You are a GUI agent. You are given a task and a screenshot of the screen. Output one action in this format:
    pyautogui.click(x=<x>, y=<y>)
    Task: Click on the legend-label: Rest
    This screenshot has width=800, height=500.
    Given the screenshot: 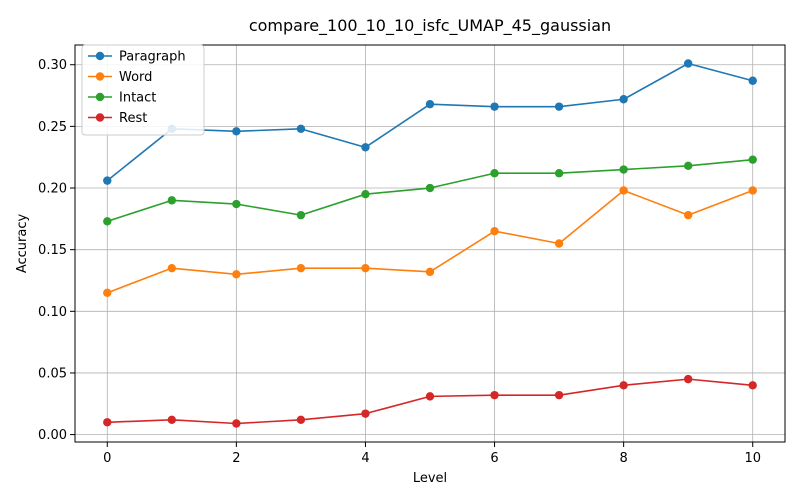 What is the action you would take?
    pyautogui.click(x=133, y=118)
    